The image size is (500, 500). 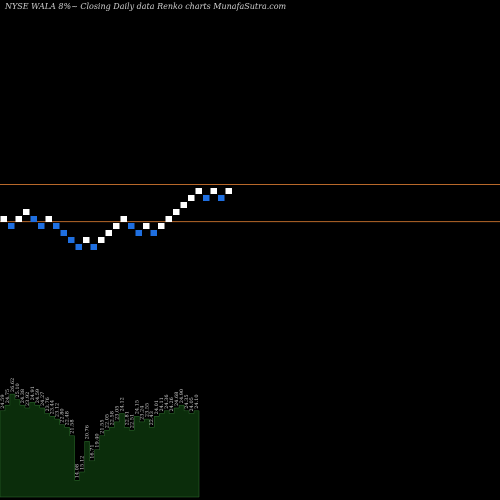 What do you see at coordinates (83, 463) in the screenshot?
I see `volume-label: 15.12` at bounding box center [83, 463].